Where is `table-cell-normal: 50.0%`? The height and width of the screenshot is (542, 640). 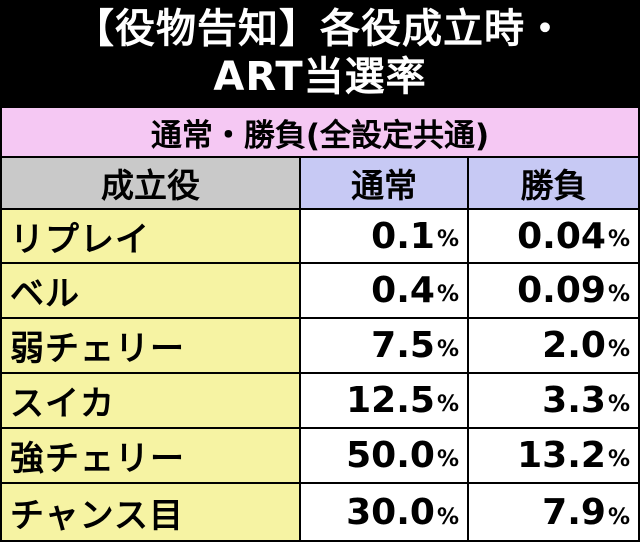 table-cell-normal: 50.0% is located at coordinates (384, 455).